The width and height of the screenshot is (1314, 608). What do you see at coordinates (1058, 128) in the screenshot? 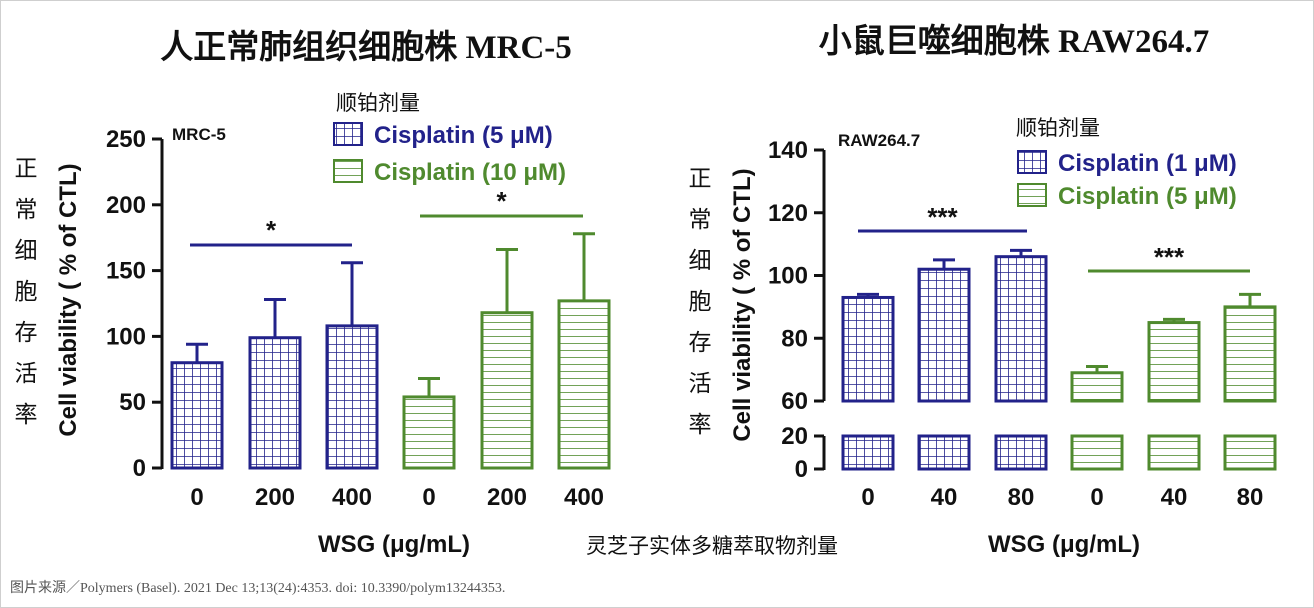
I see `legend-heading-right: 顺铂剂量` at bounding box center [1058, 128].